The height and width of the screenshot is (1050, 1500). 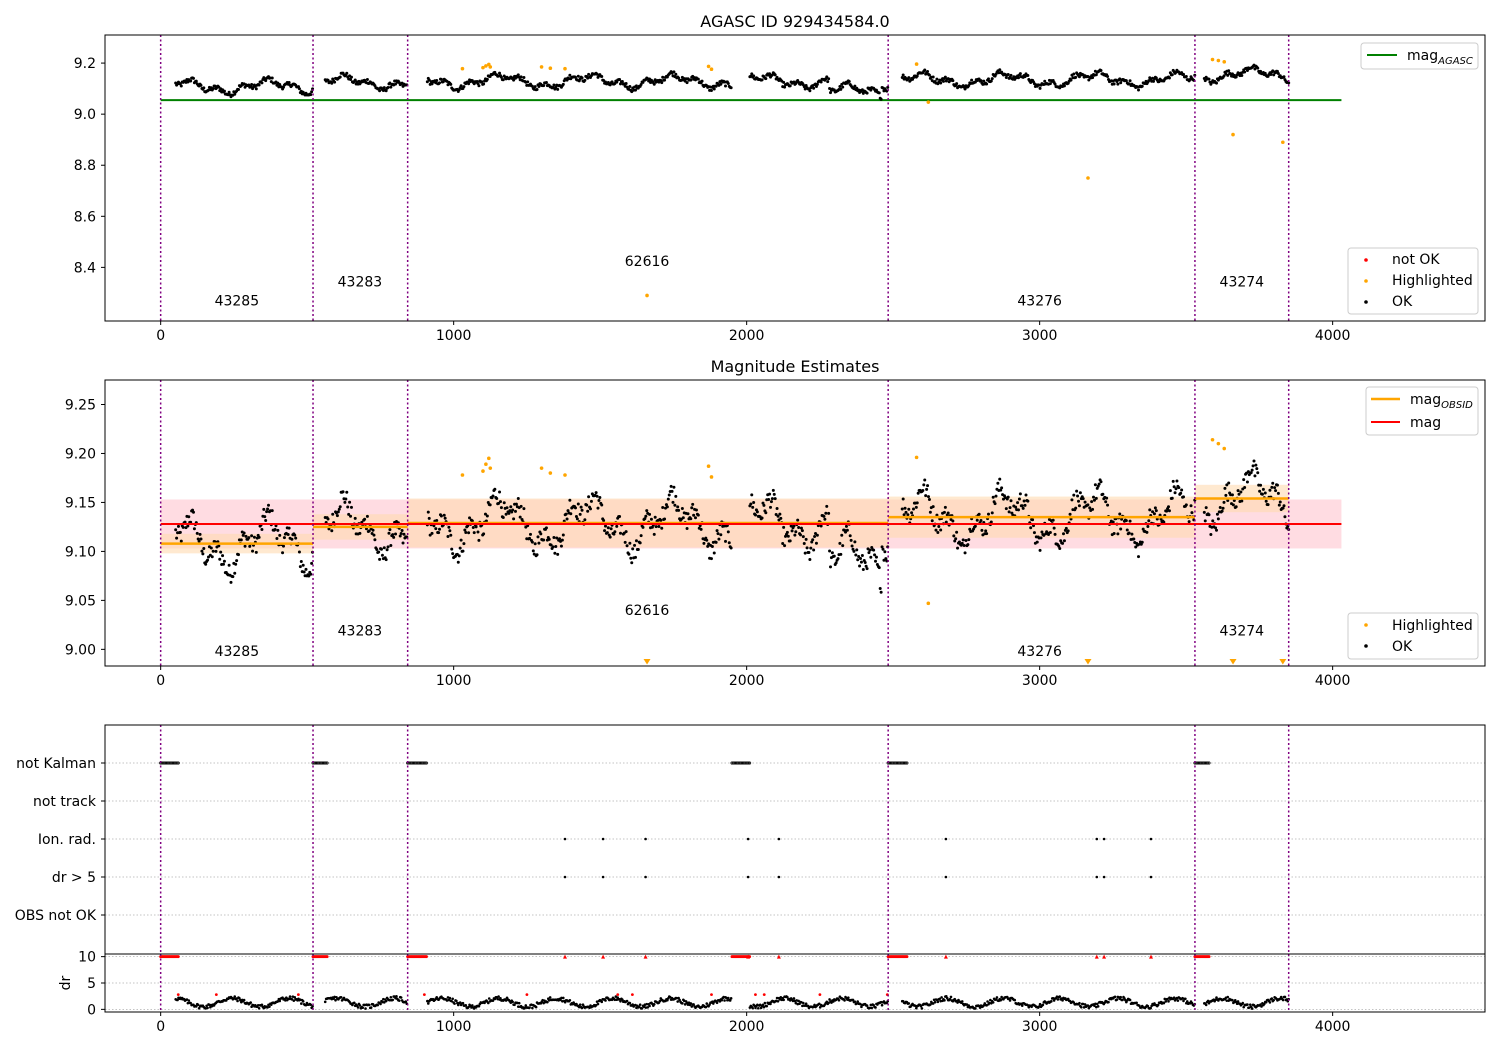 I want to click on x-tick-label: 2000, so click(x=747, y=336).